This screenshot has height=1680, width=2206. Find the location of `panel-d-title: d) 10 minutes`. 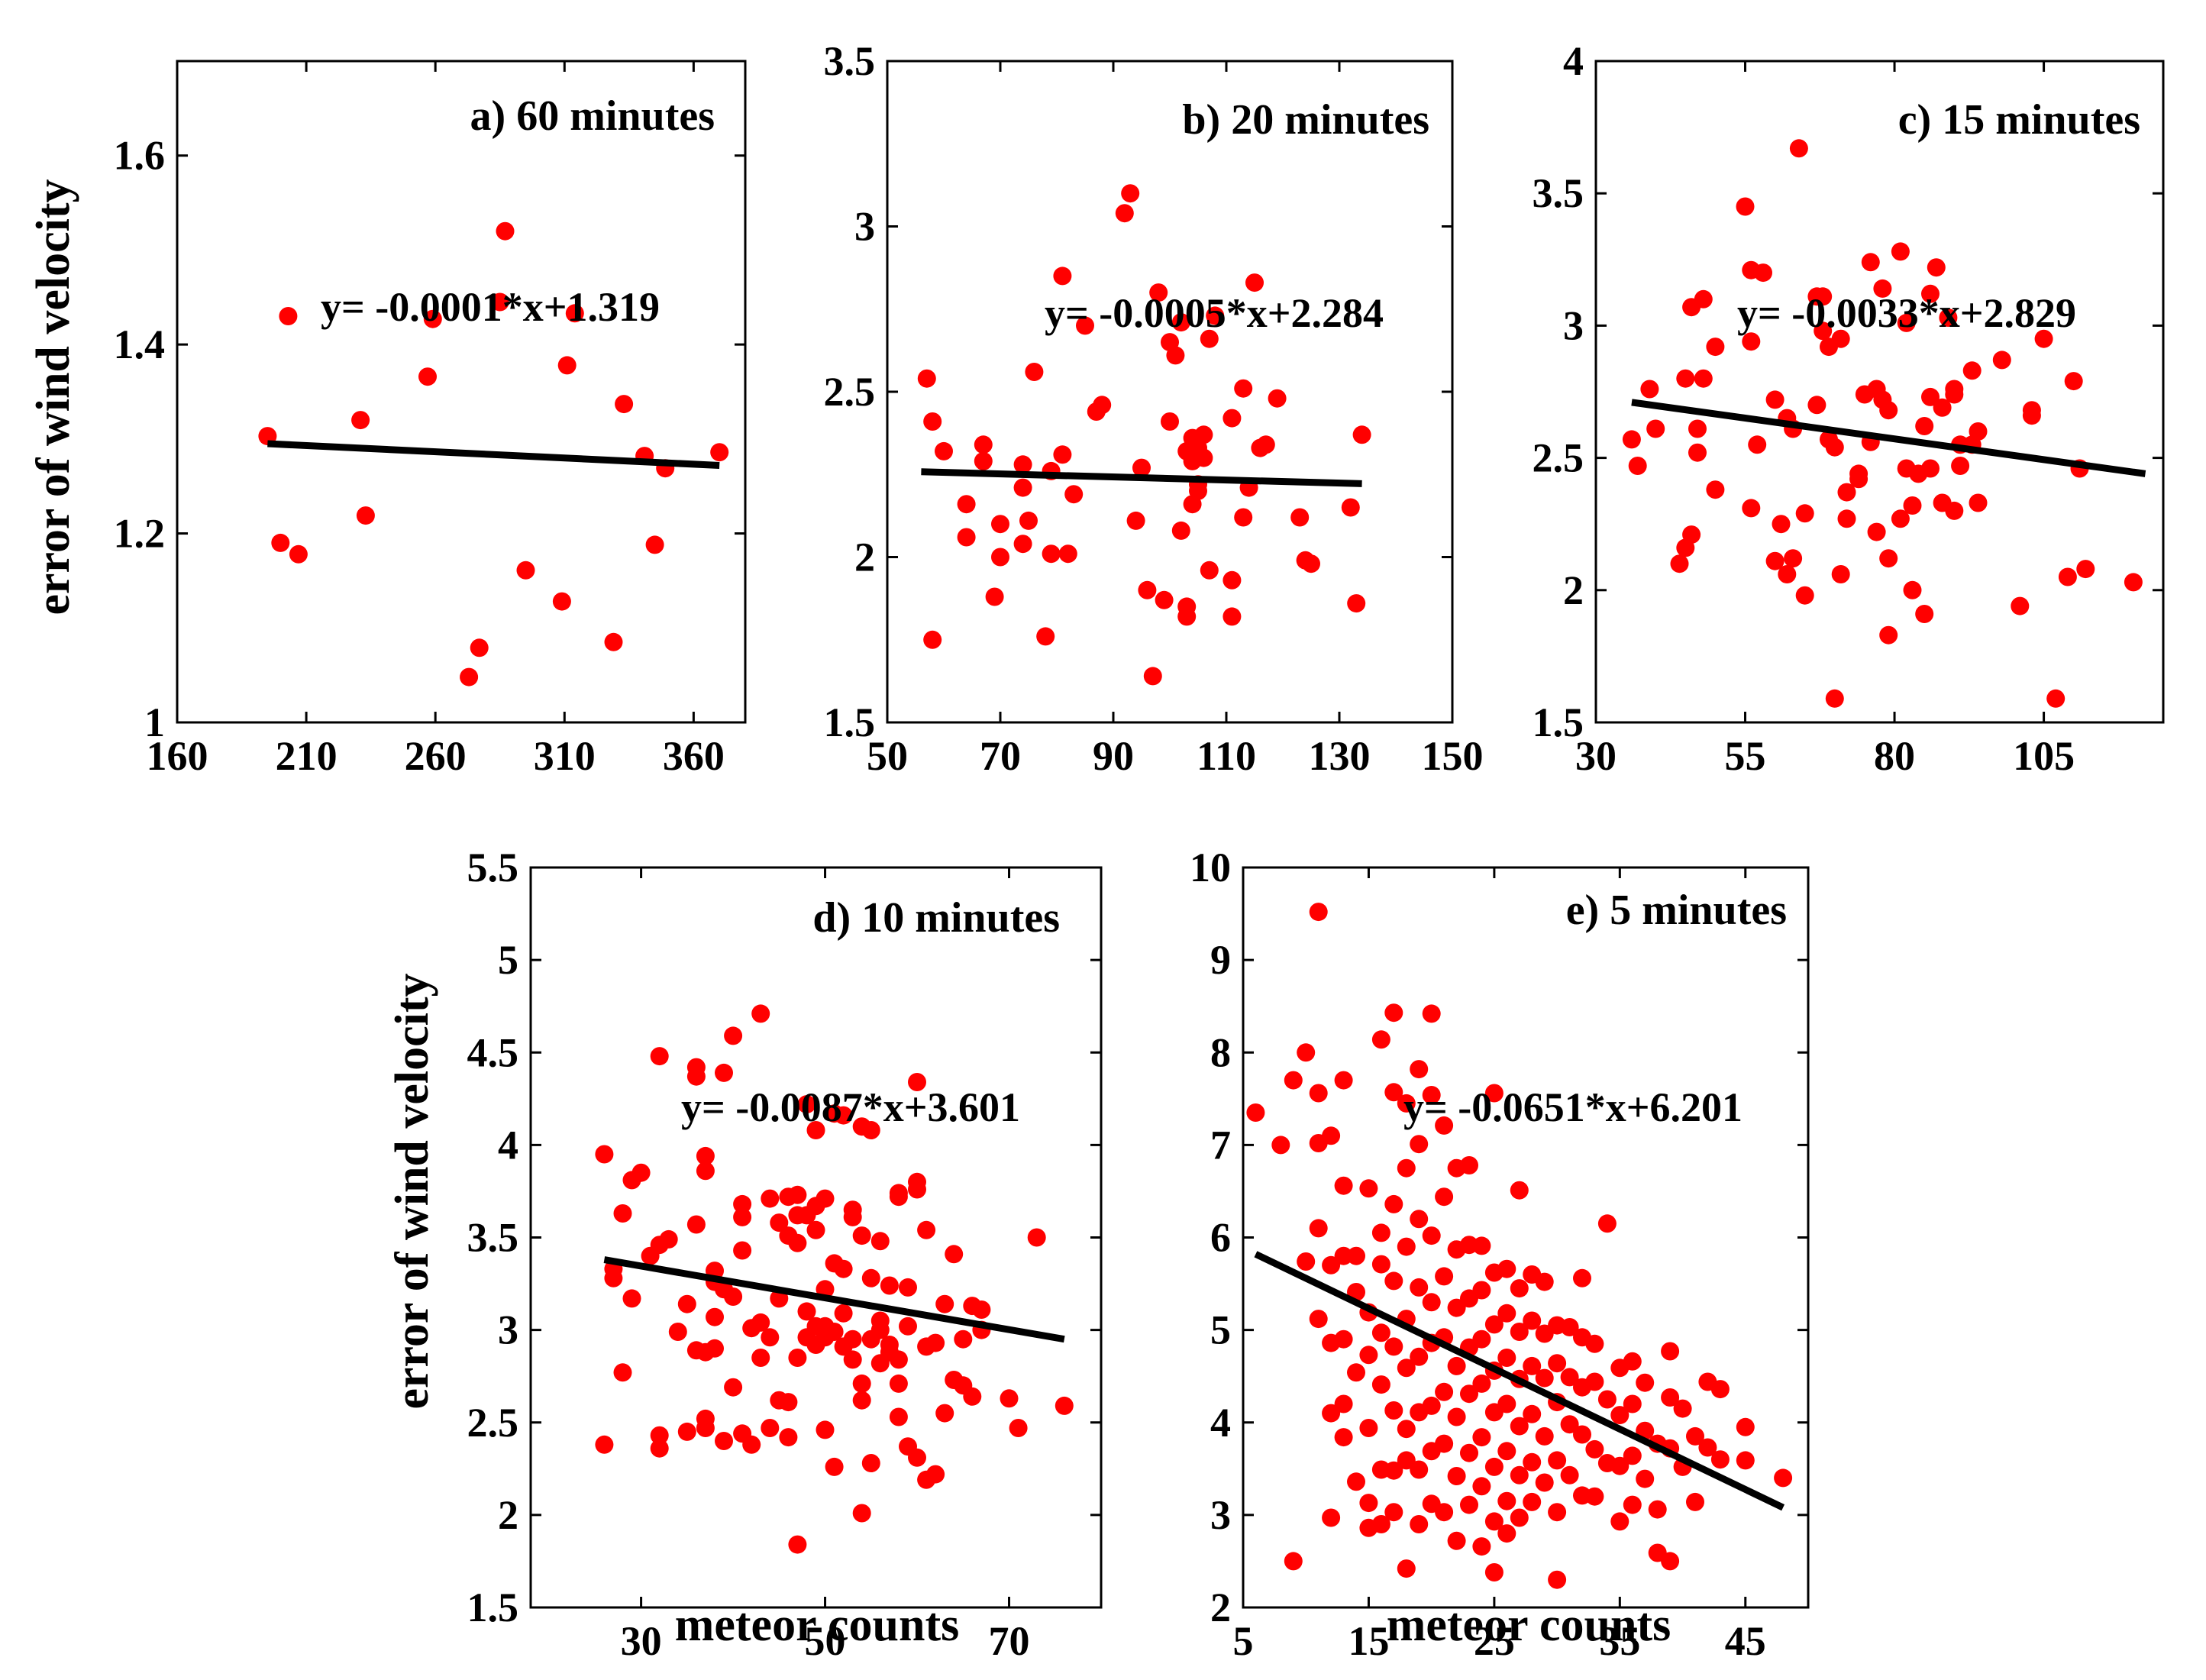

panel-d-title: d) 10 minutes is located at coordinates (936, 918).